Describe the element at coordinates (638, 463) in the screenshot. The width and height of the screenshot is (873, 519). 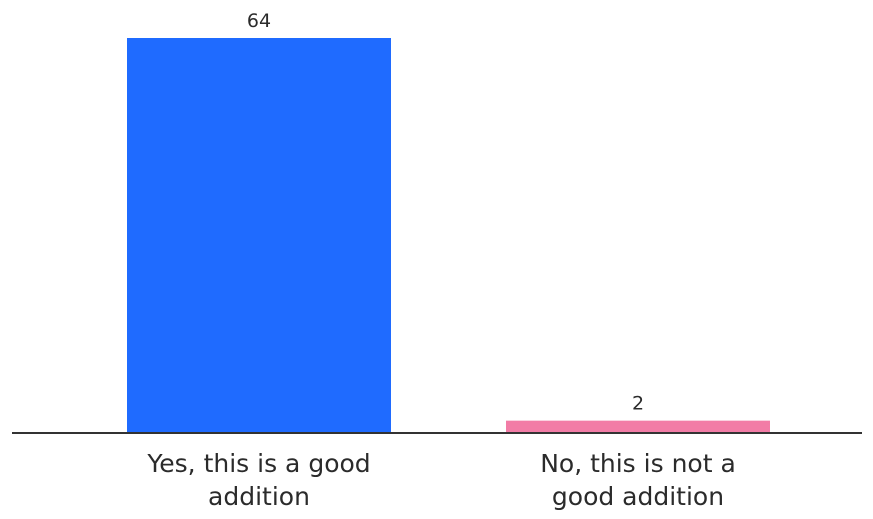
I see `category-label-2-line-1: No, this is not a` at that location.